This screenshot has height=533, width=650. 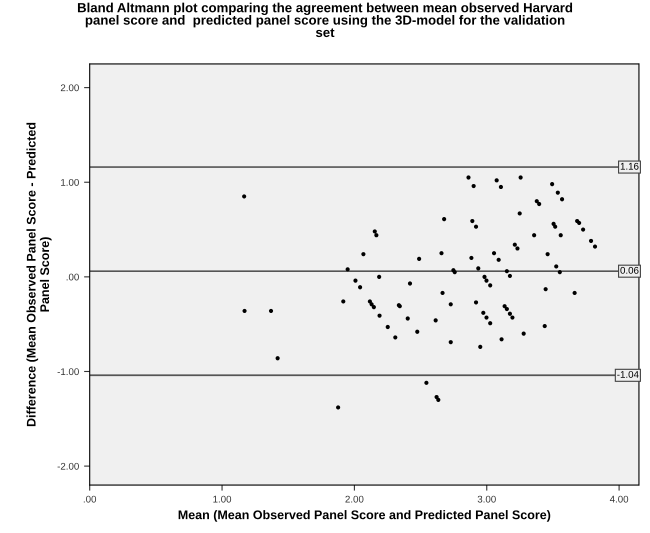 What do you see at coordinates (72, 277) in the screenshot?
I see `y-tick-label: .00` at bounding box center [72, 277].